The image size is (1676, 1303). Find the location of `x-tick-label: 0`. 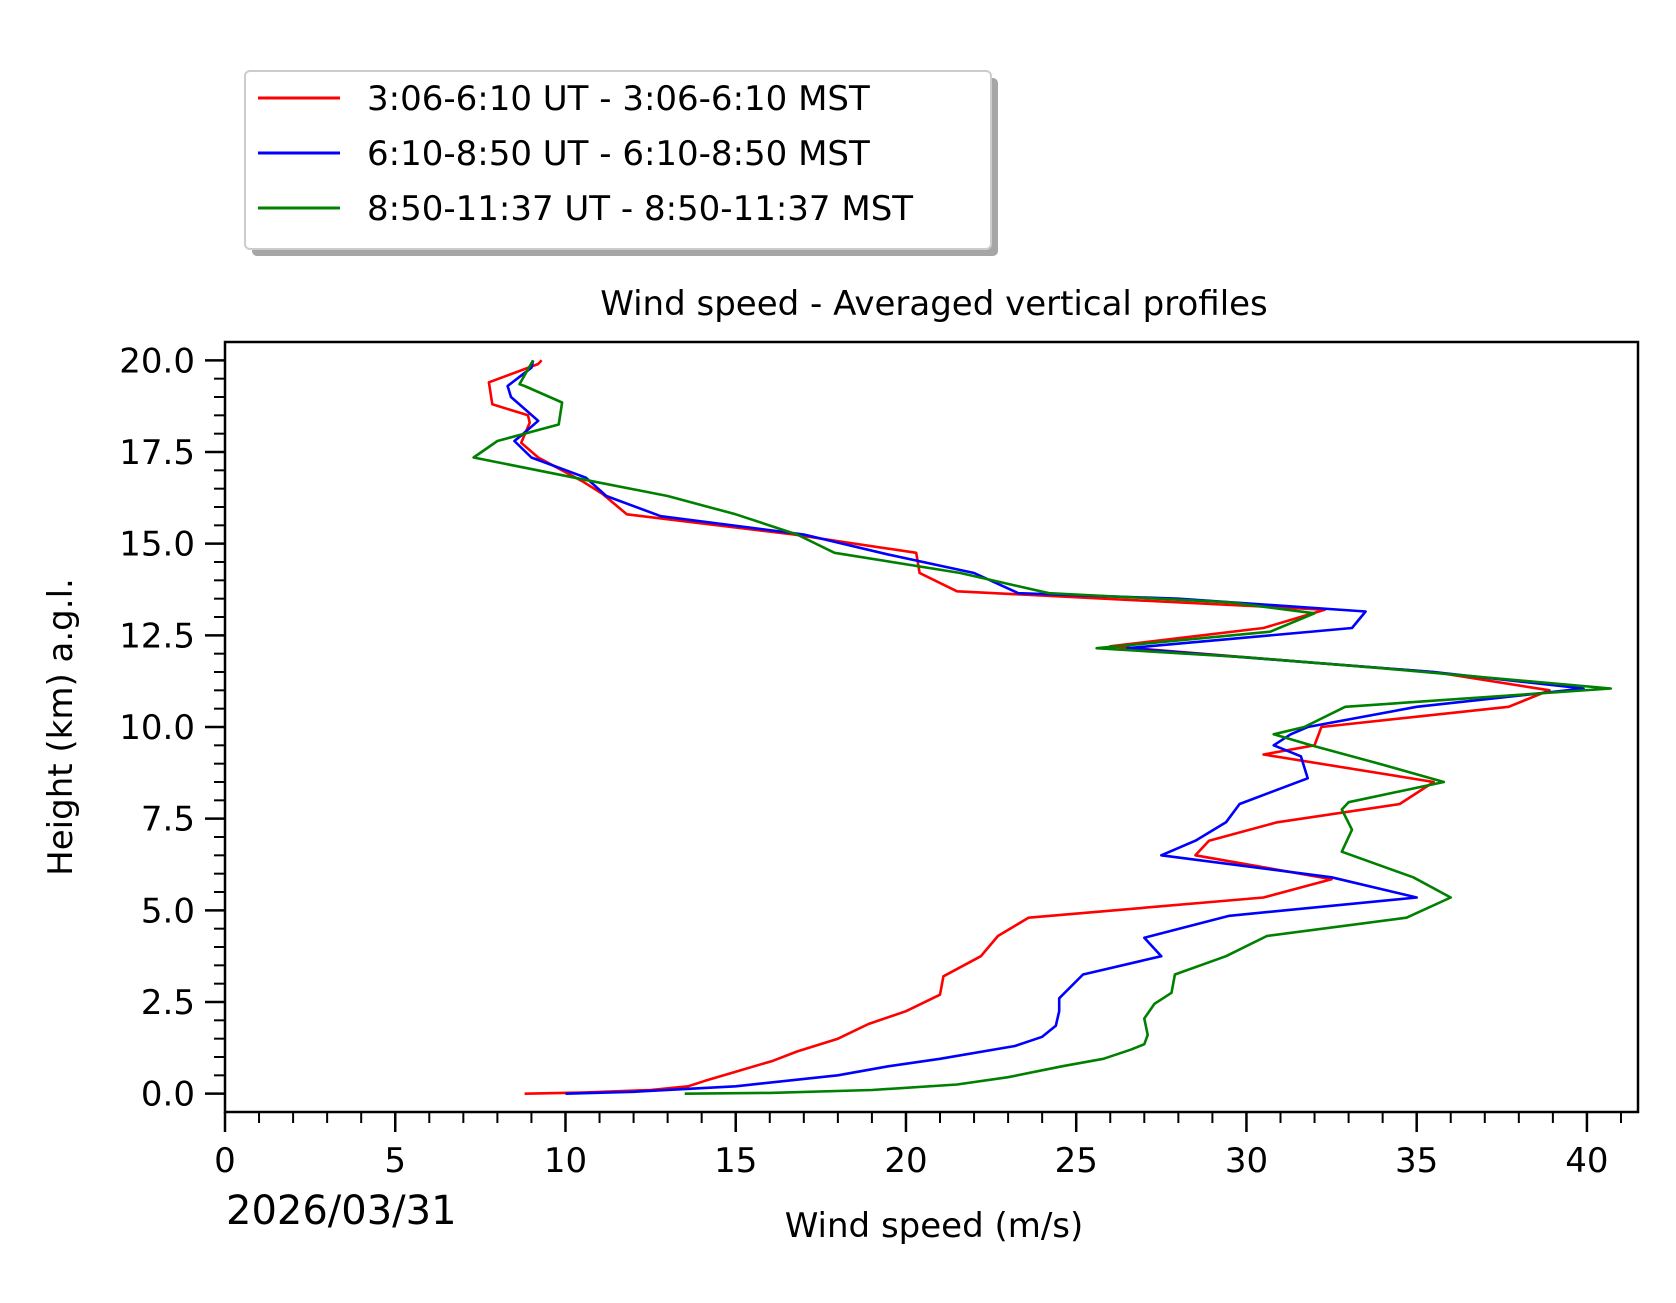

x-tick-label: 0 is located at coordinates (225, 1161).